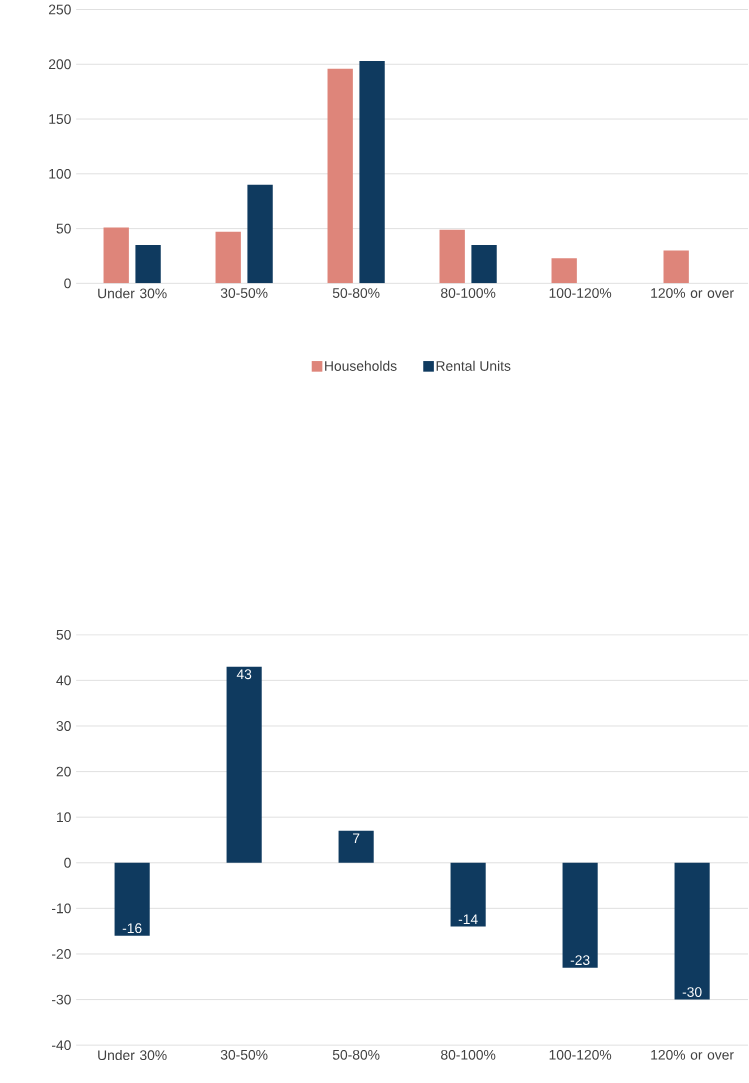  I want to click on y-tick-label: 200, so click(60, 64).